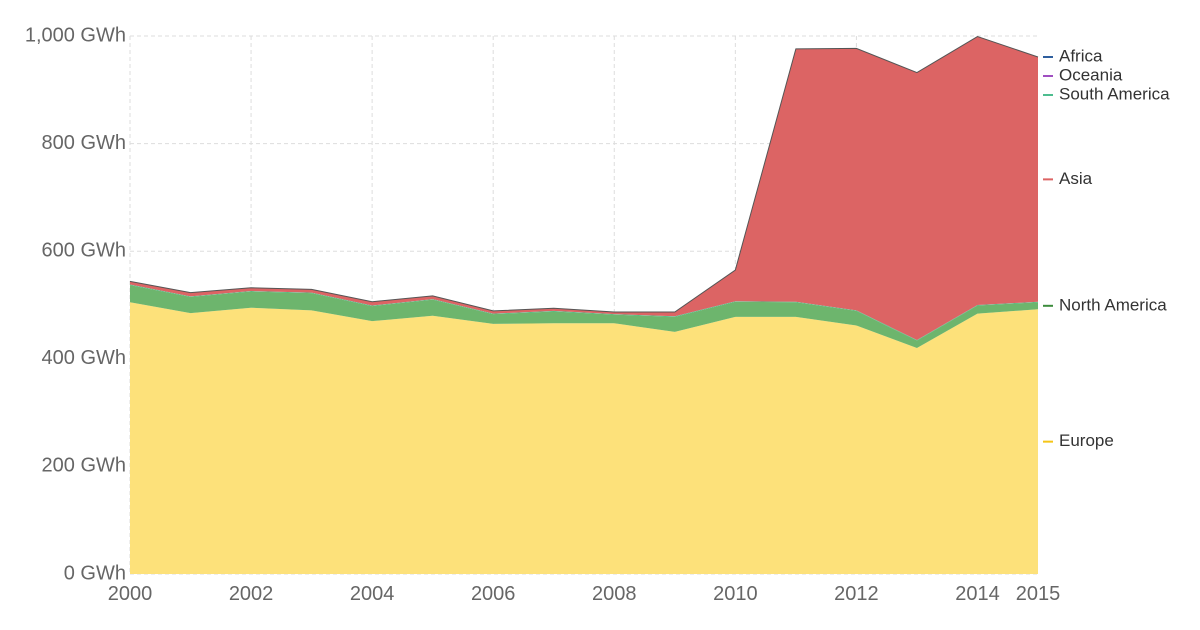 This screenshot has height=630, width=1200. I want to click on area-north-america, so click(584, 317).